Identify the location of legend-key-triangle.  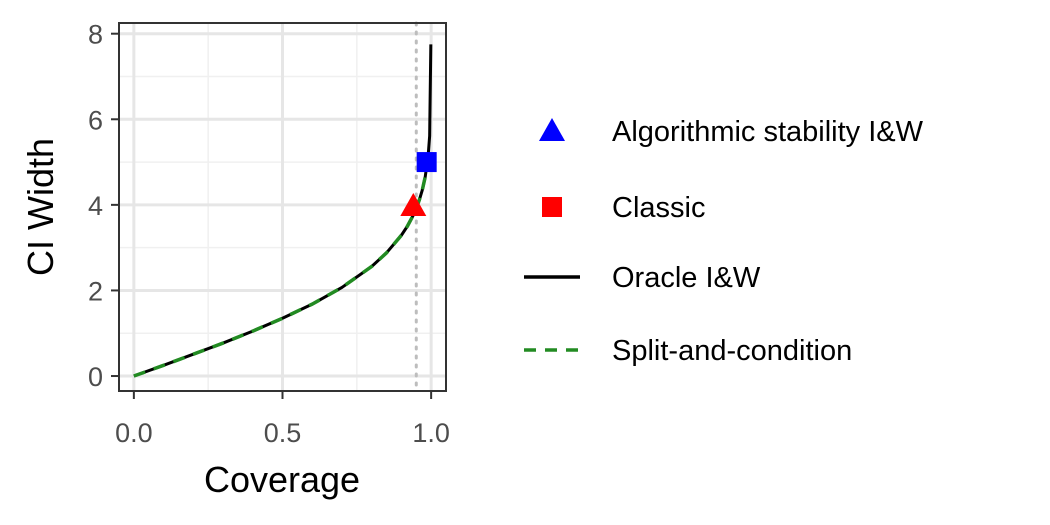
(552, 129).